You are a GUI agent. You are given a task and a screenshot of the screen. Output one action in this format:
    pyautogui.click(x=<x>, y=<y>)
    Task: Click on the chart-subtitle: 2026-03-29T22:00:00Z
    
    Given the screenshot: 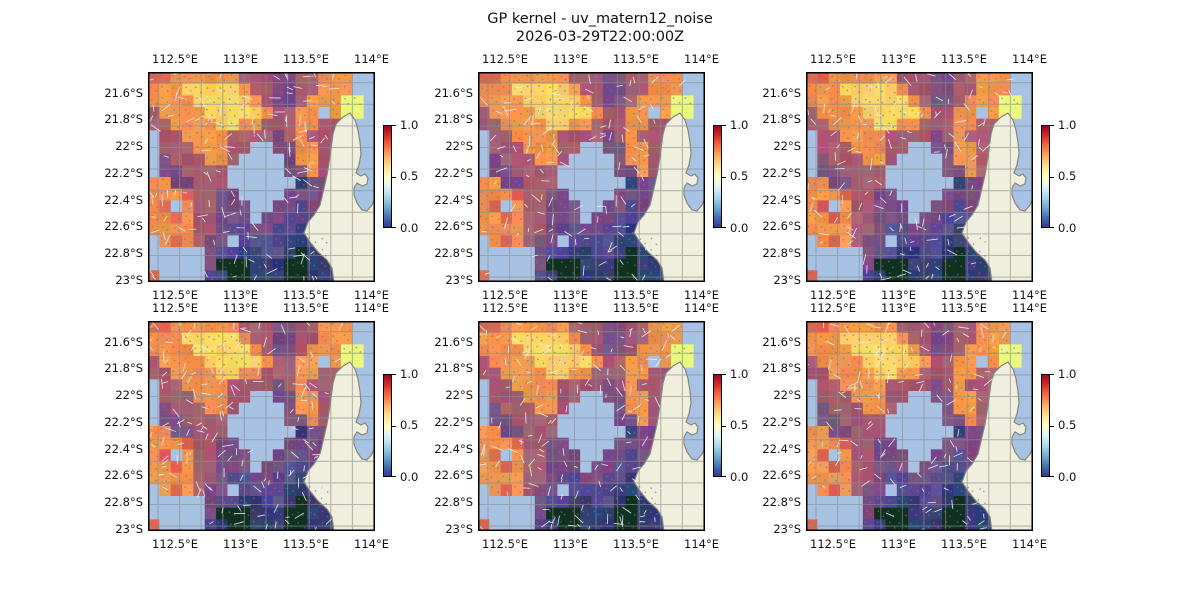 What is the action you would take?
    pyautogui.click(x=600, y=37)
    